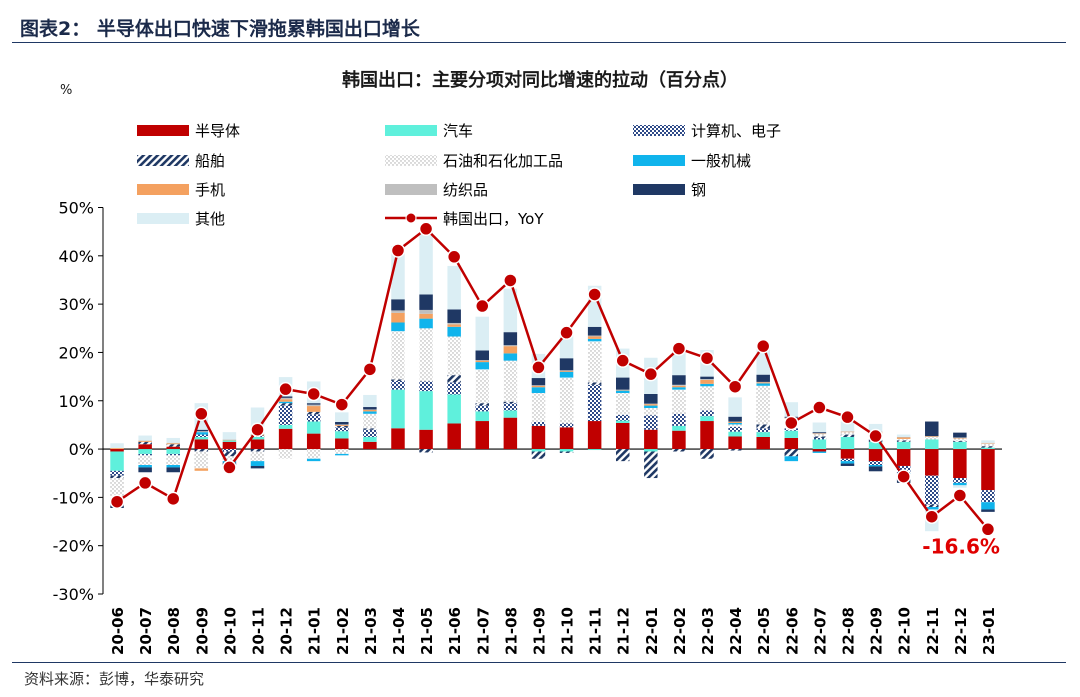 Image resolution: width=1080 pixels, height=697 pixels. What do you see at coordinates (905, 631) in the screenshot?
I see `x-tick-label: 22-10` at bounding box center [905, 631].